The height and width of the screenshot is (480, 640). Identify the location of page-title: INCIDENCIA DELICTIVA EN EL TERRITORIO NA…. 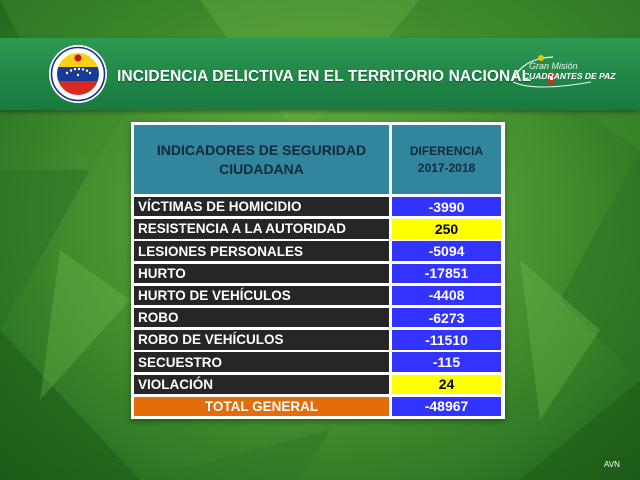
(324, 76).